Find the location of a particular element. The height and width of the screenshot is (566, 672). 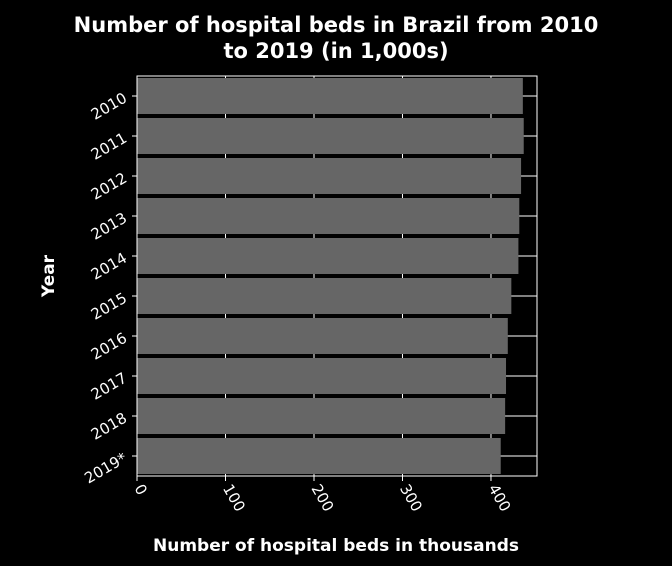

y-tick-label-6: 2016 is located at coordinates (109, 346).